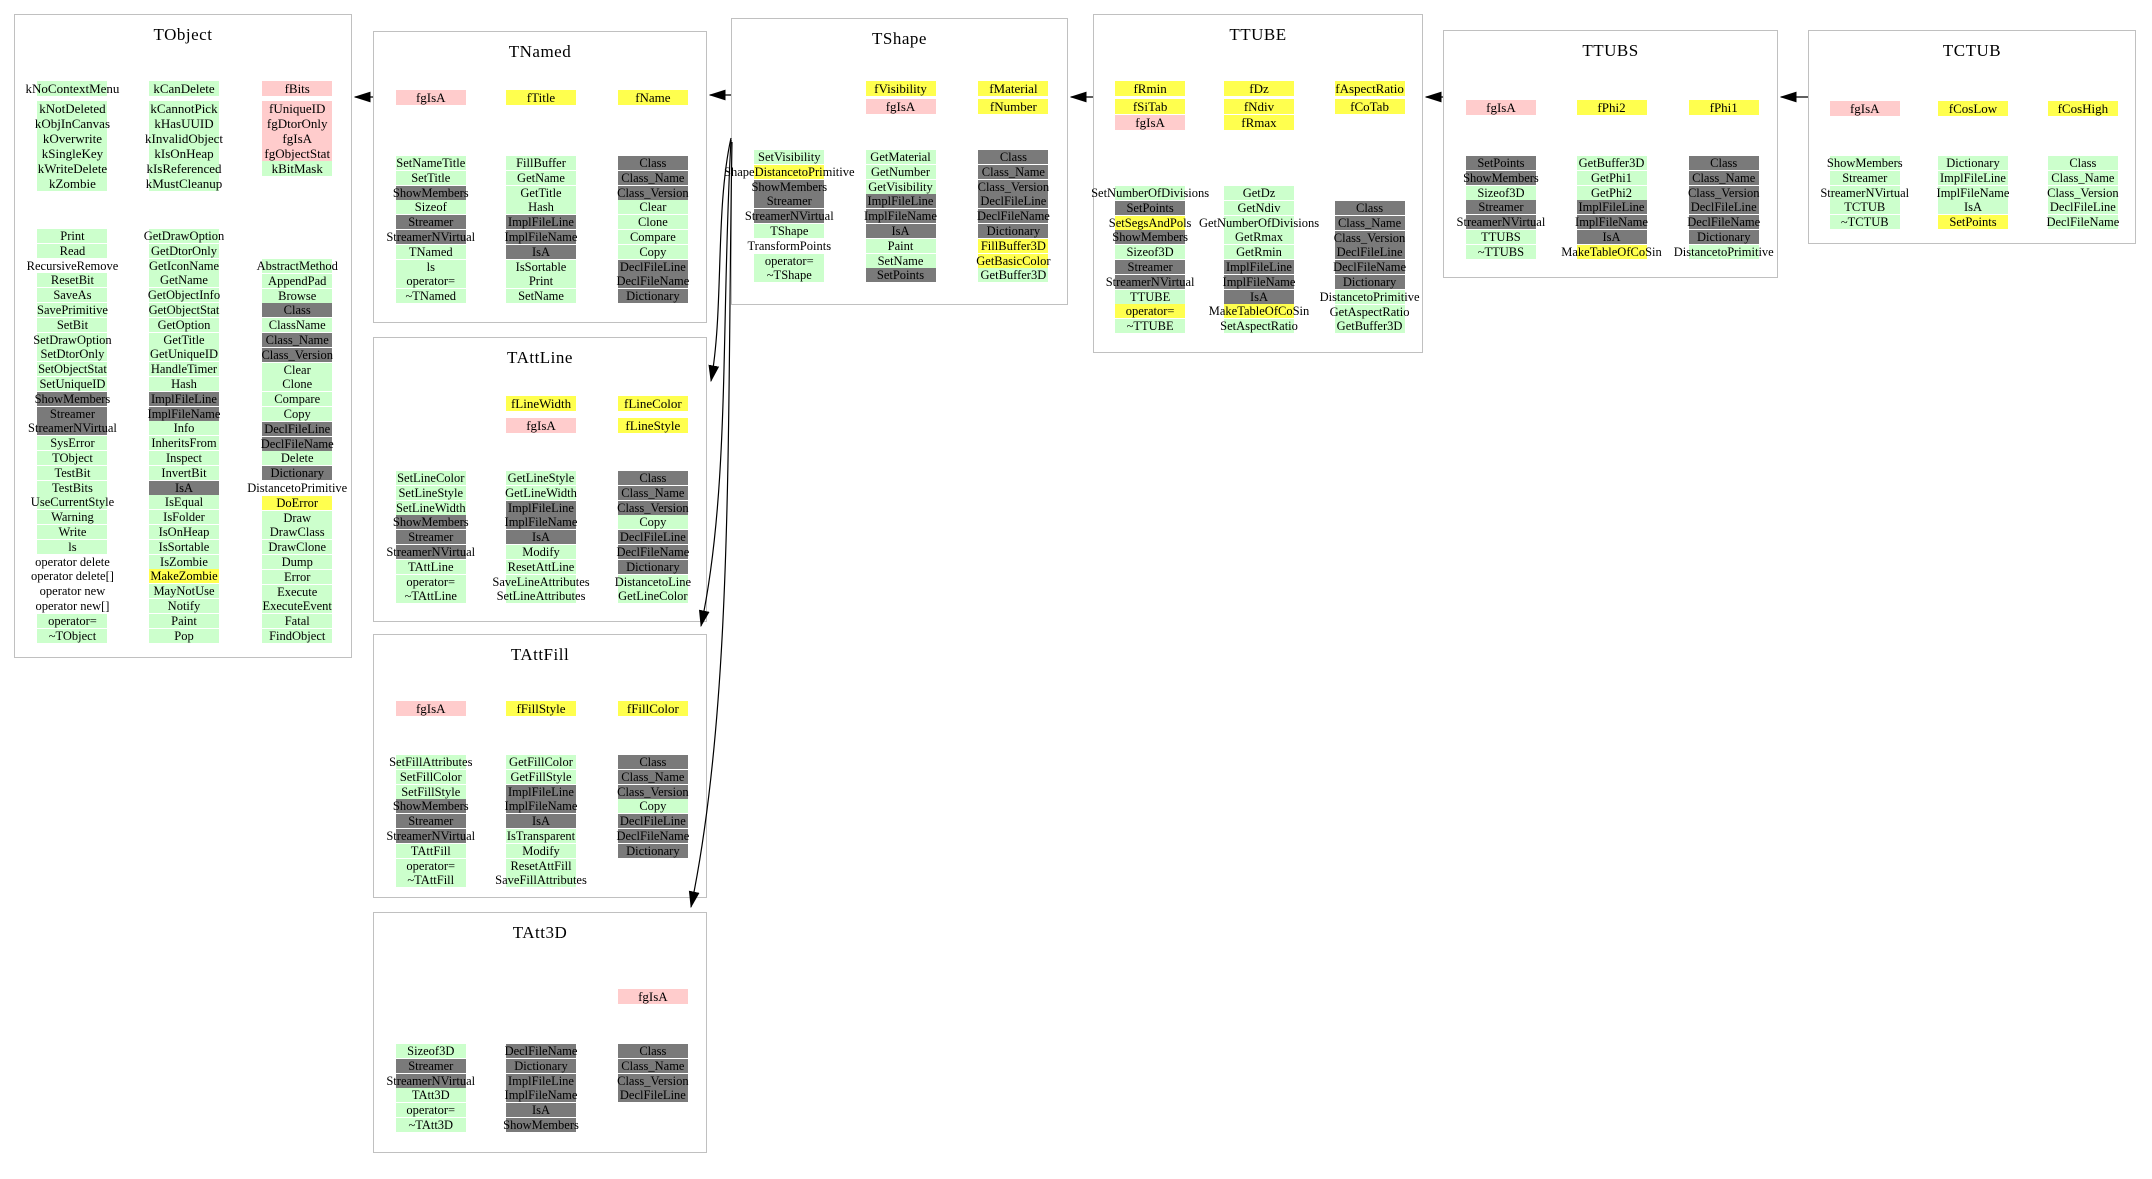 The image size is (2152, 1179). Describe the element at coordinates (72, 280) in the screenshot. I see `member-cell-resetbit: ResetBit` at that location.